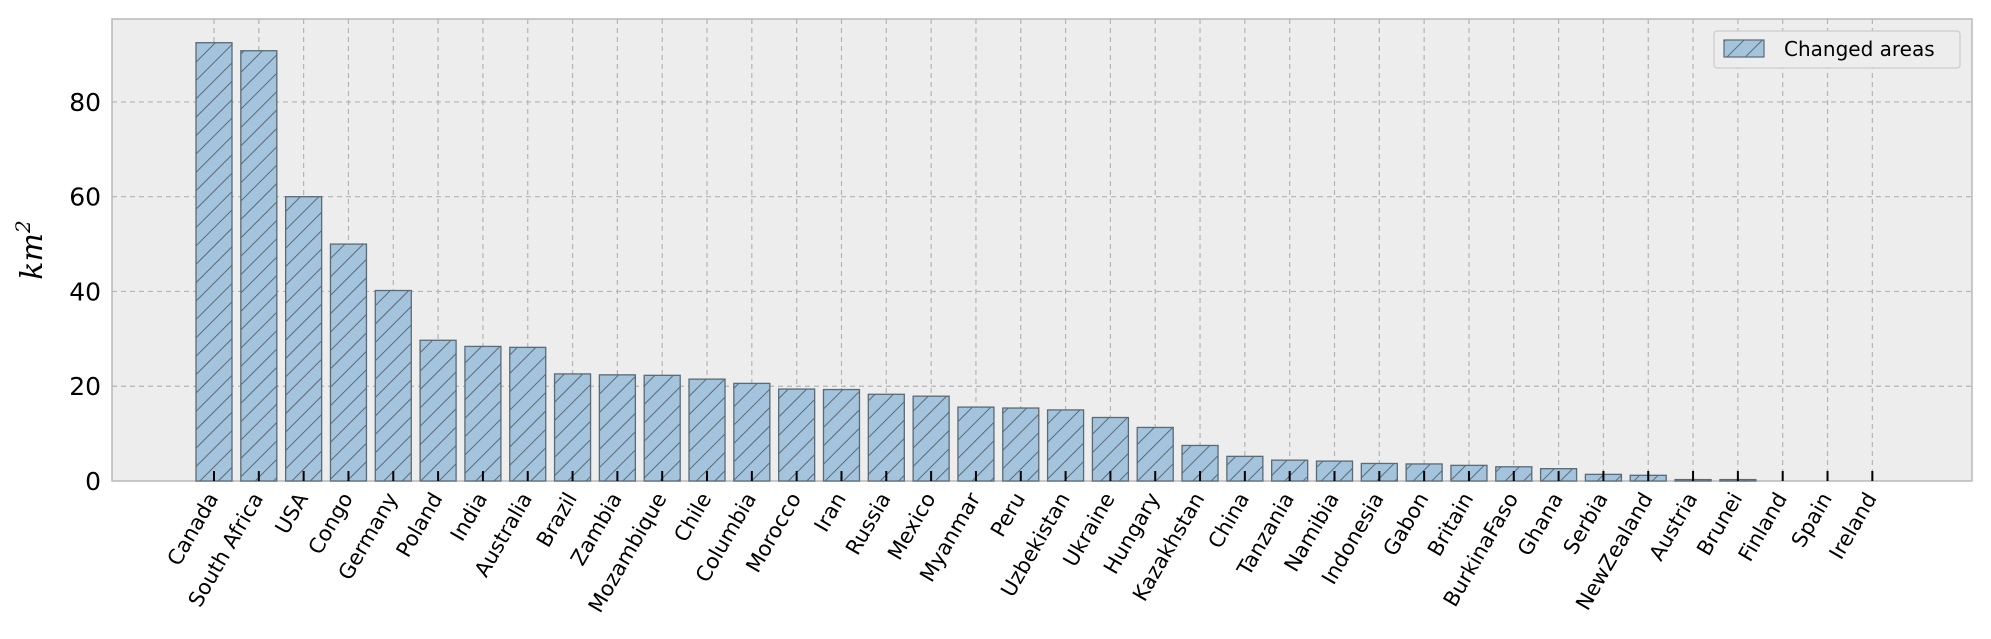 The image size is (1991, 639). Describe the element at coordinates (976, 444) in the screenshot. I see `bar-myanmar` at that location.